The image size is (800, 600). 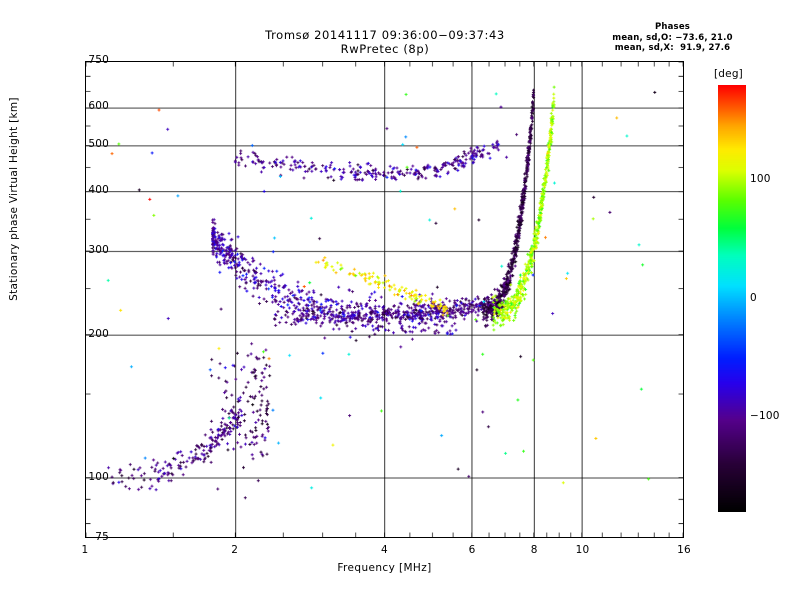 What do you see at coordinates (765, 416) in the screenshot?
I see `colorbar-tick-2: −100` at bounding box center [765, 416].